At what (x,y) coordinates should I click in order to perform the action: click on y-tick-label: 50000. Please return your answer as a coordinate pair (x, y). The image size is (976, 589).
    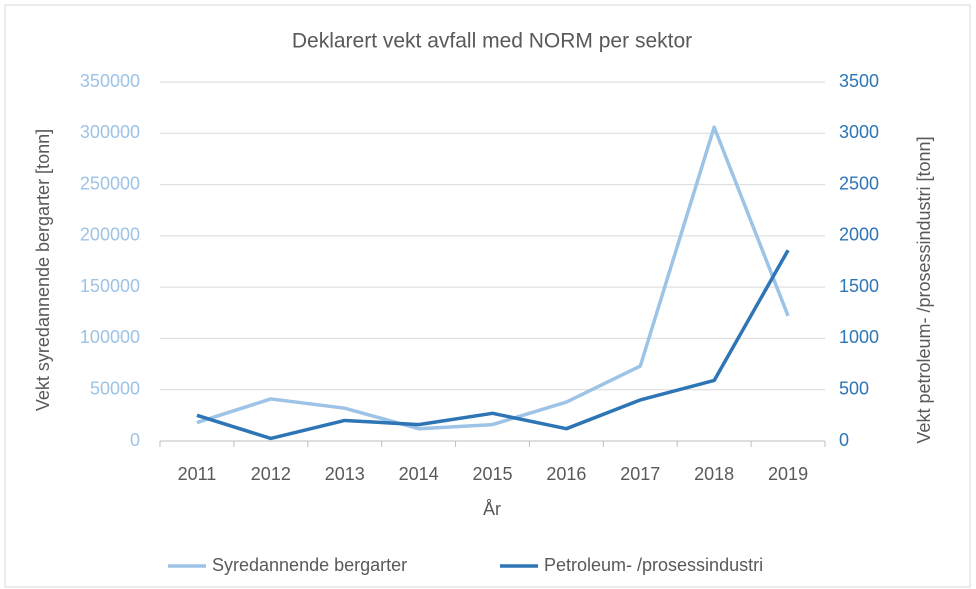
    Looking at the image, I should click on (115, 388).